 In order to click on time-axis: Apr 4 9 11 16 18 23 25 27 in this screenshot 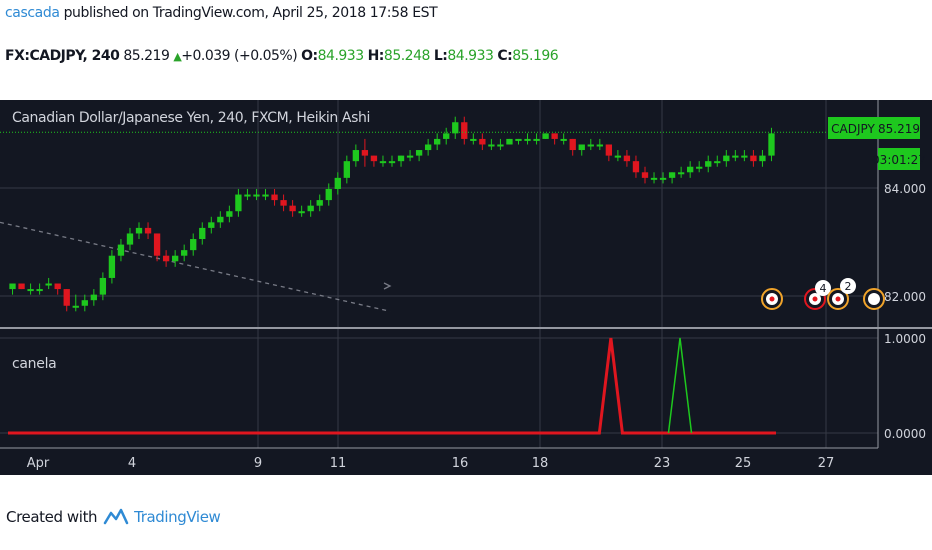, I will do `click(431, 463)`.